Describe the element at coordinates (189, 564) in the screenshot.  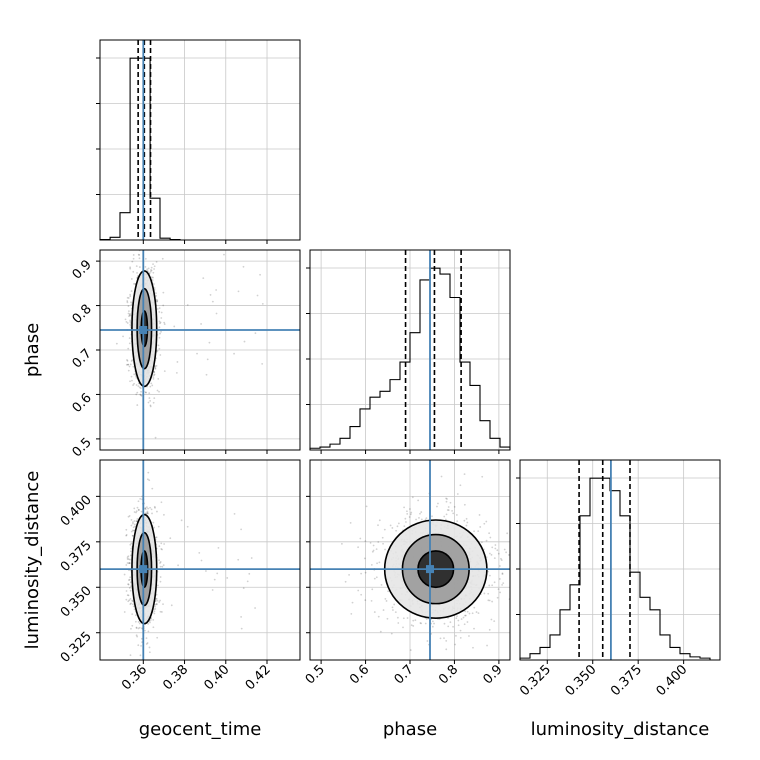
I see `density-luminosity_distance_vs_geocent_time` at that location.